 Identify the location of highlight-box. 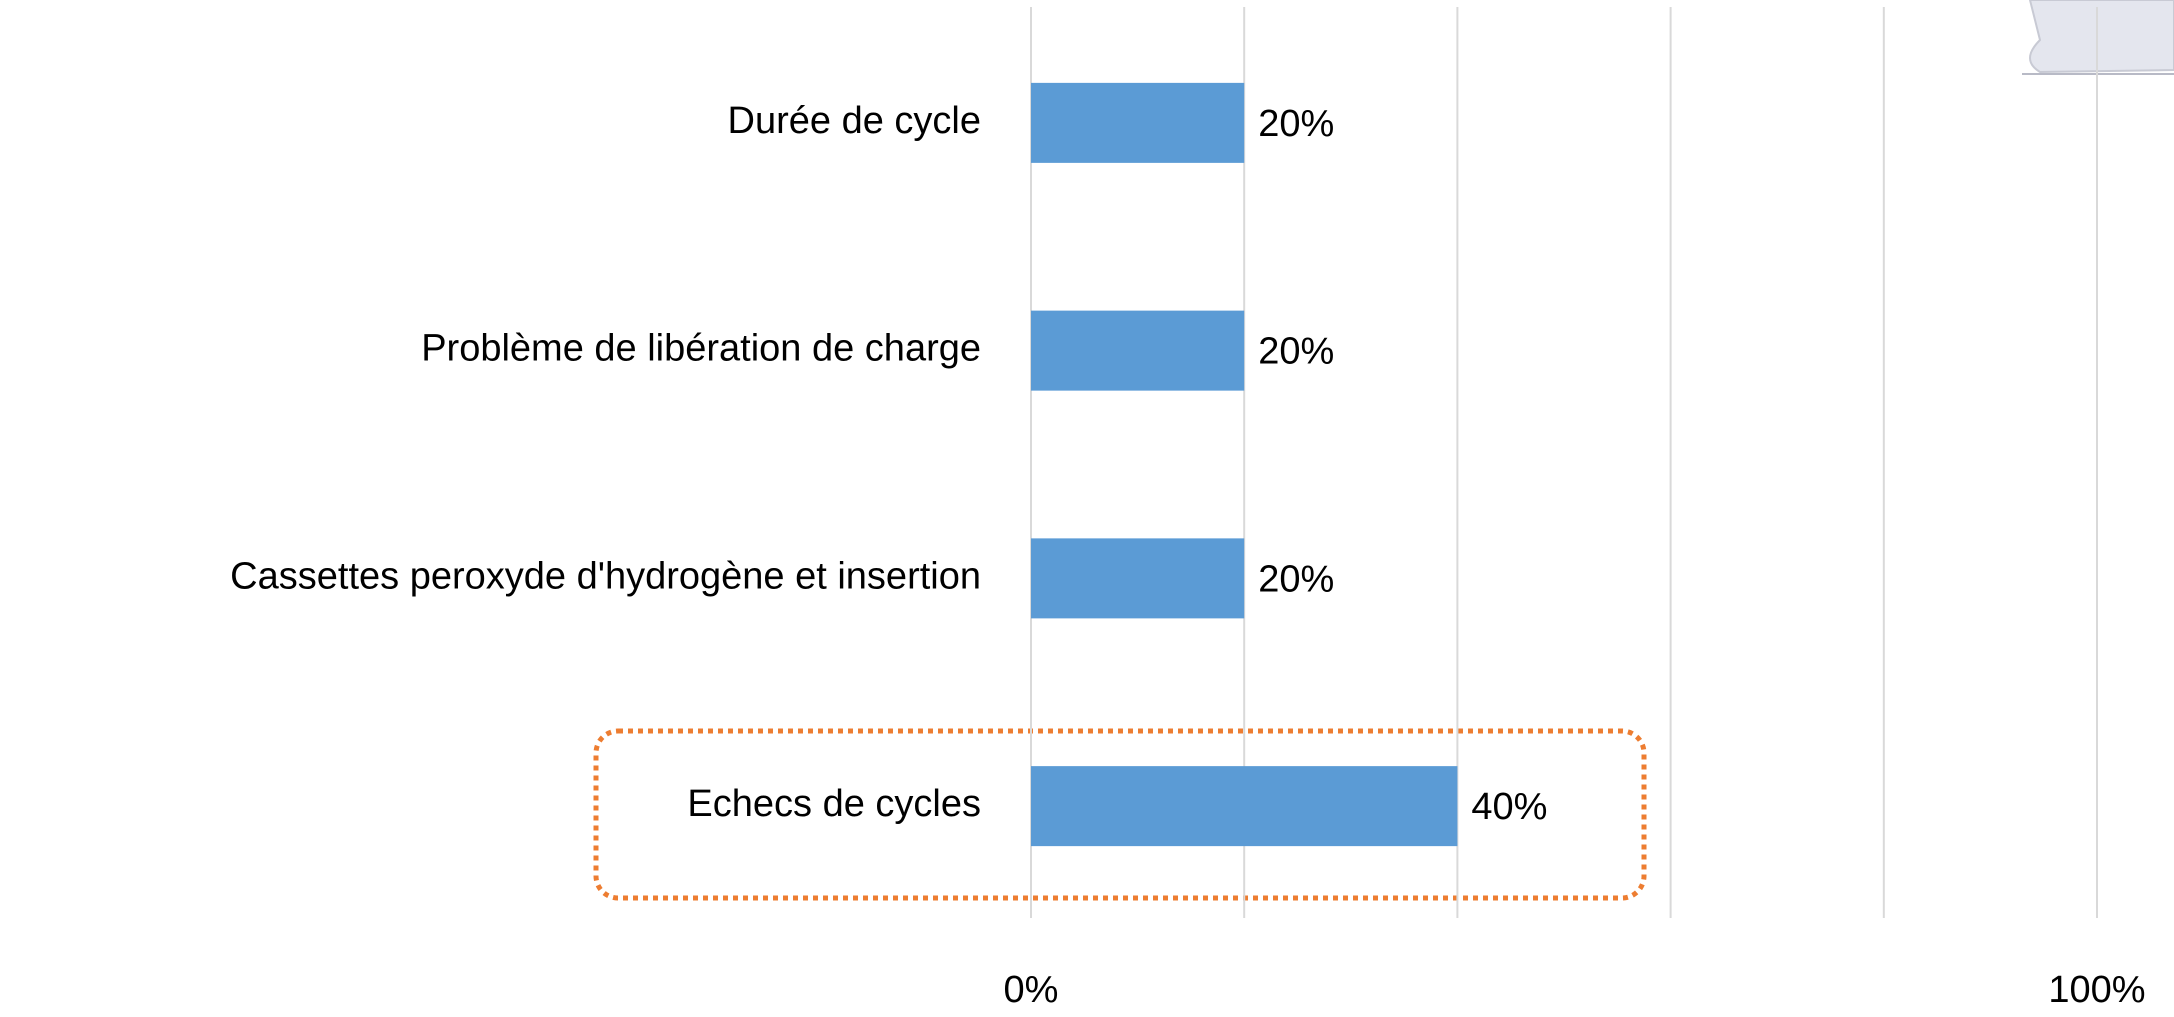
(1120, 814).